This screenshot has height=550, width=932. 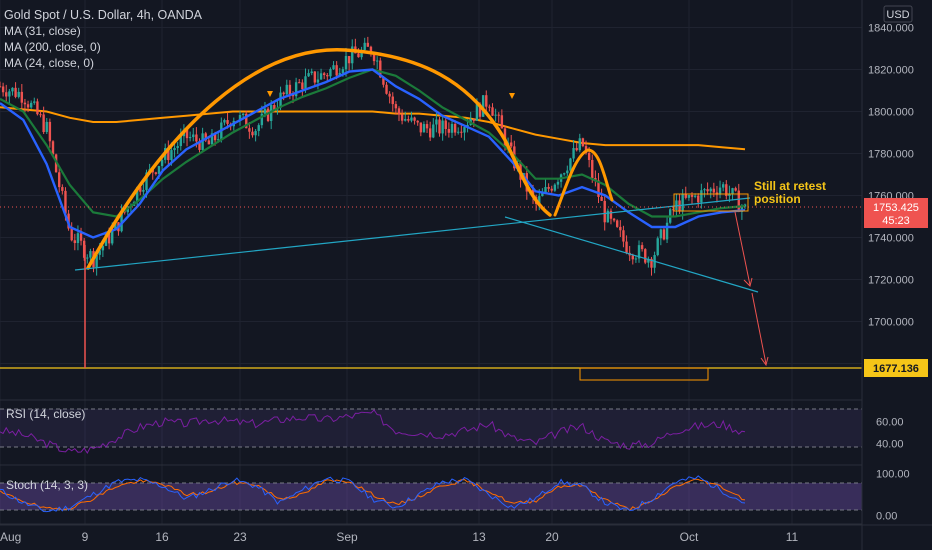 I want to click on rsi-axis-ticks: 60.00 40.00, so click(x=890, y=434).